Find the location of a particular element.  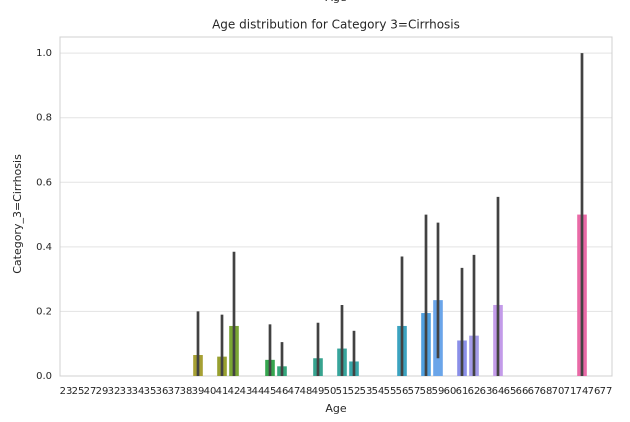

x-tick-label: 71 is located at coordinates (570, 391).